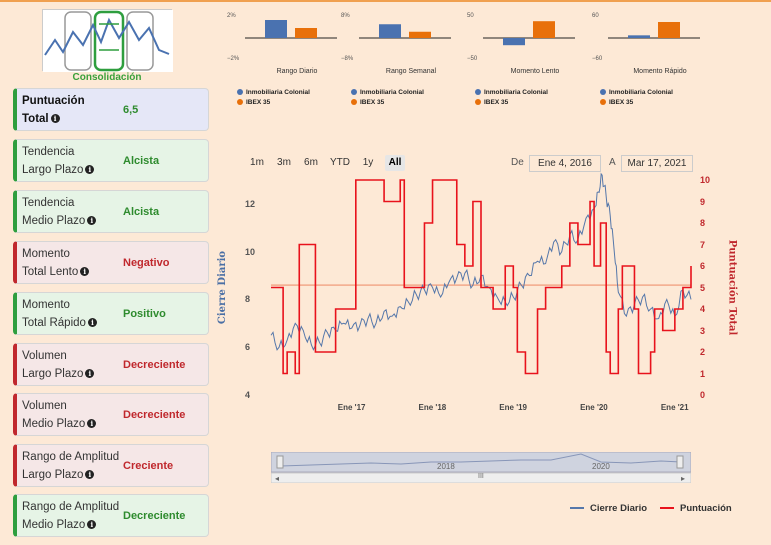  What do you see at coordinates (472, 59) in the screenshot?
I see `mini-ytick-bottom: −50` at bounding box center [472, 59].